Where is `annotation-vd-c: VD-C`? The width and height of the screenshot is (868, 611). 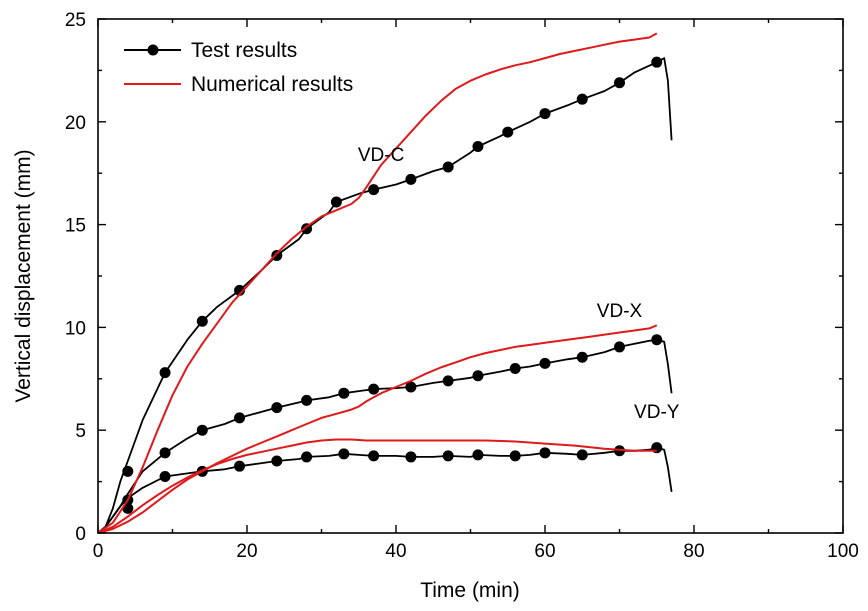
annotation-vd-c: VD-C is located at coordinates (381, 155).